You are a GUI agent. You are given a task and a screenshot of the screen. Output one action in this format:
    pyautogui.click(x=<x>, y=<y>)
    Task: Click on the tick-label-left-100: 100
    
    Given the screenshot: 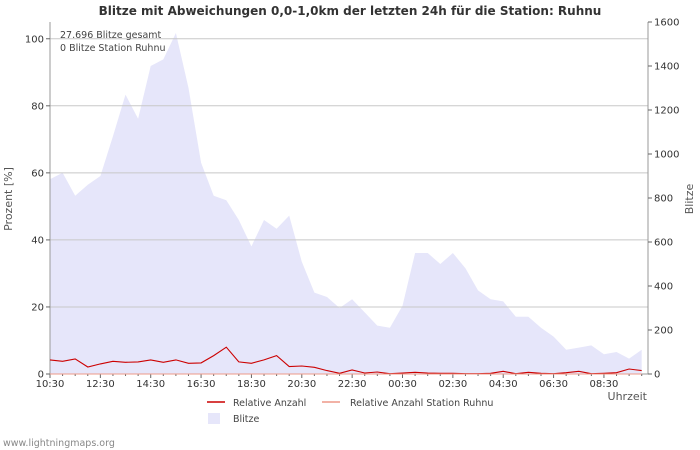 What is the action you would take?
    pyautogui.click(x=34, y=39)
    